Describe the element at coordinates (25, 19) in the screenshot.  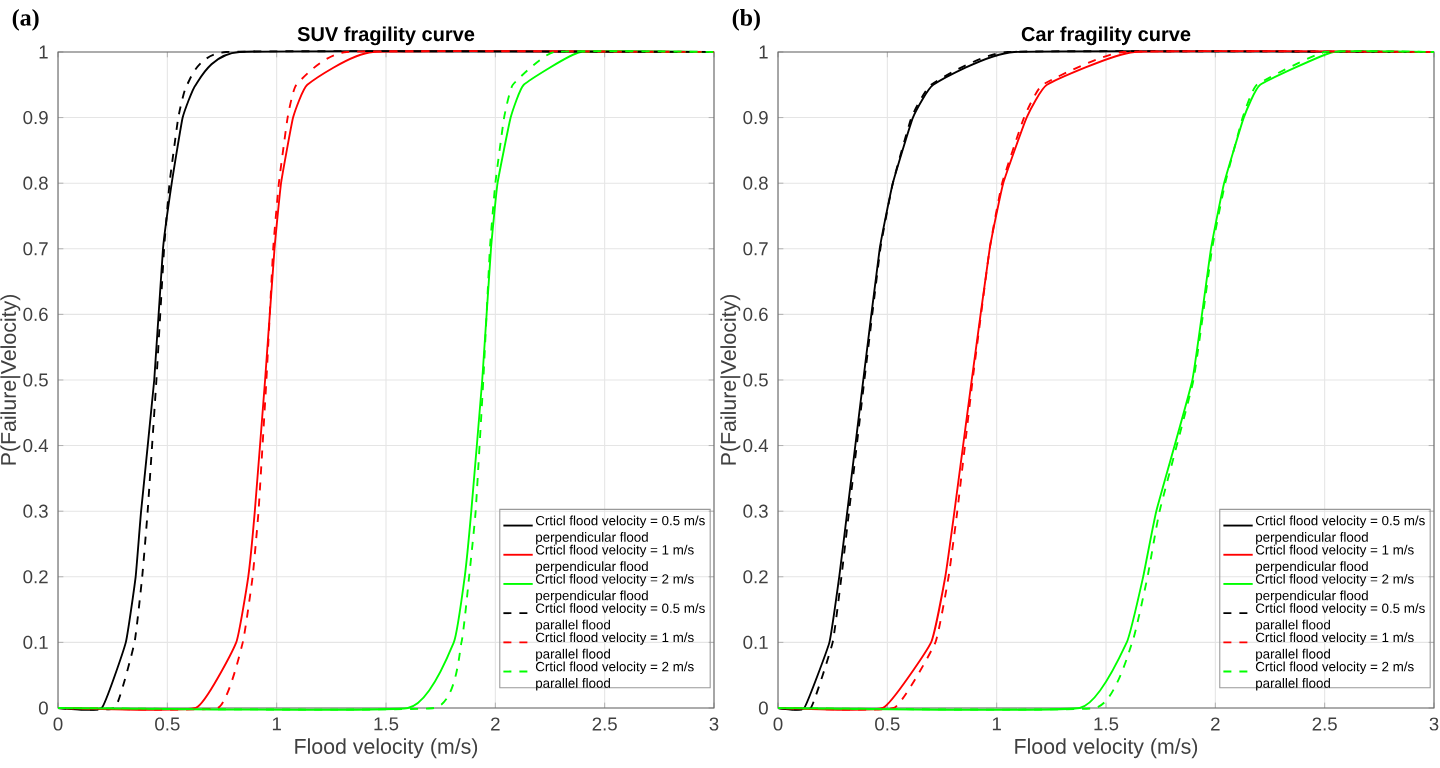
I see `text: (a)` at that location.